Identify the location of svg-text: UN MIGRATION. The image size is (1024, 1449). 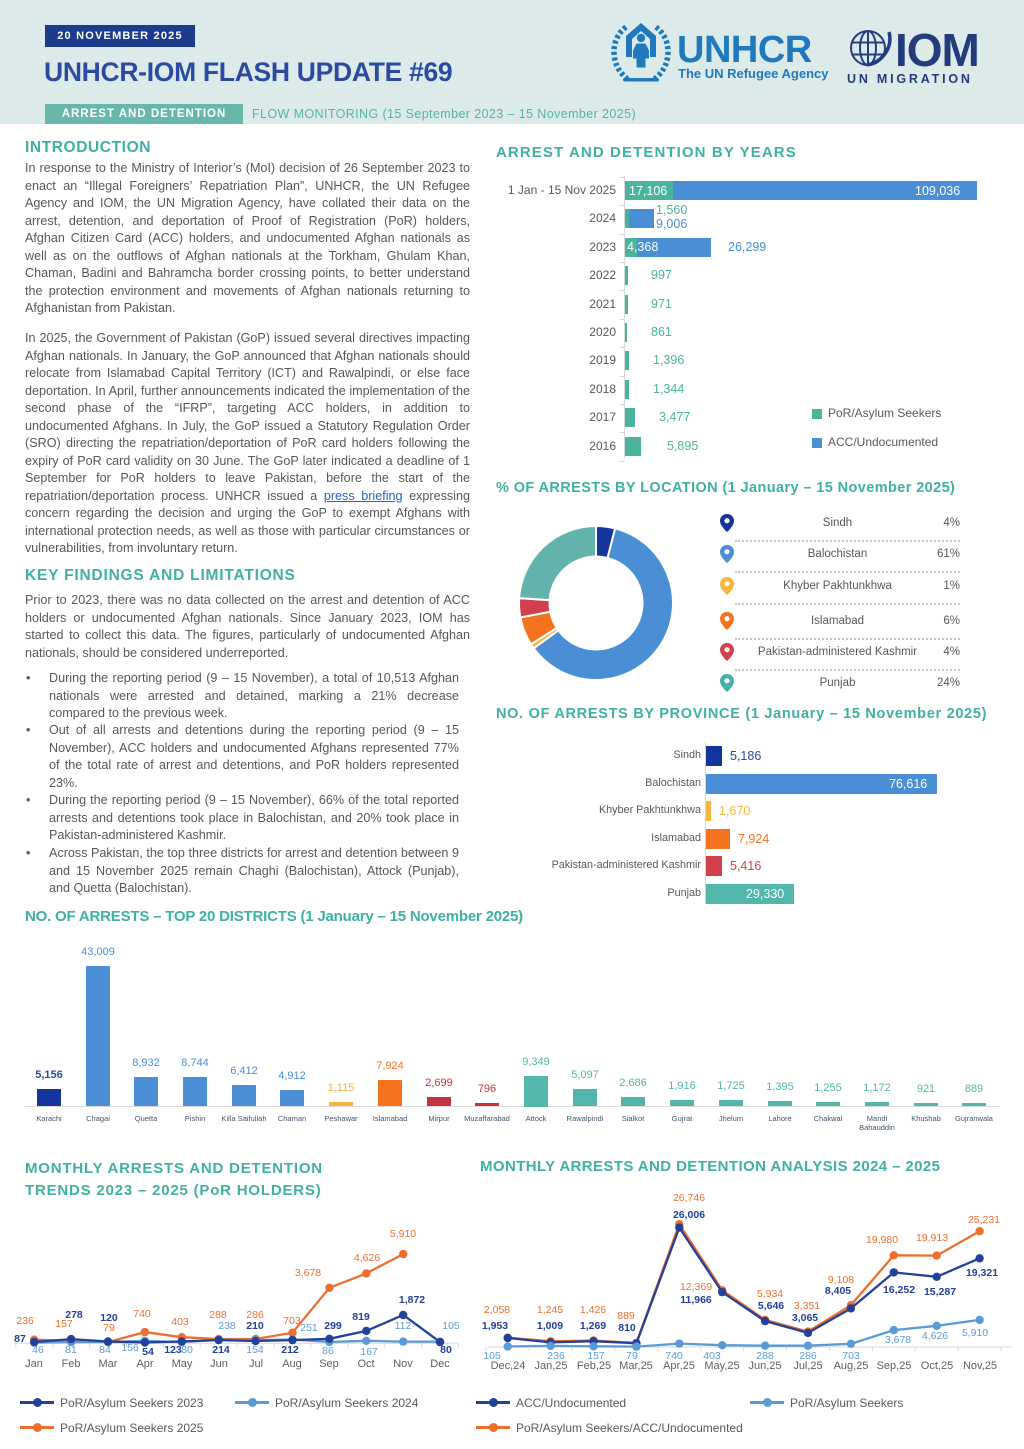
(910, 79).